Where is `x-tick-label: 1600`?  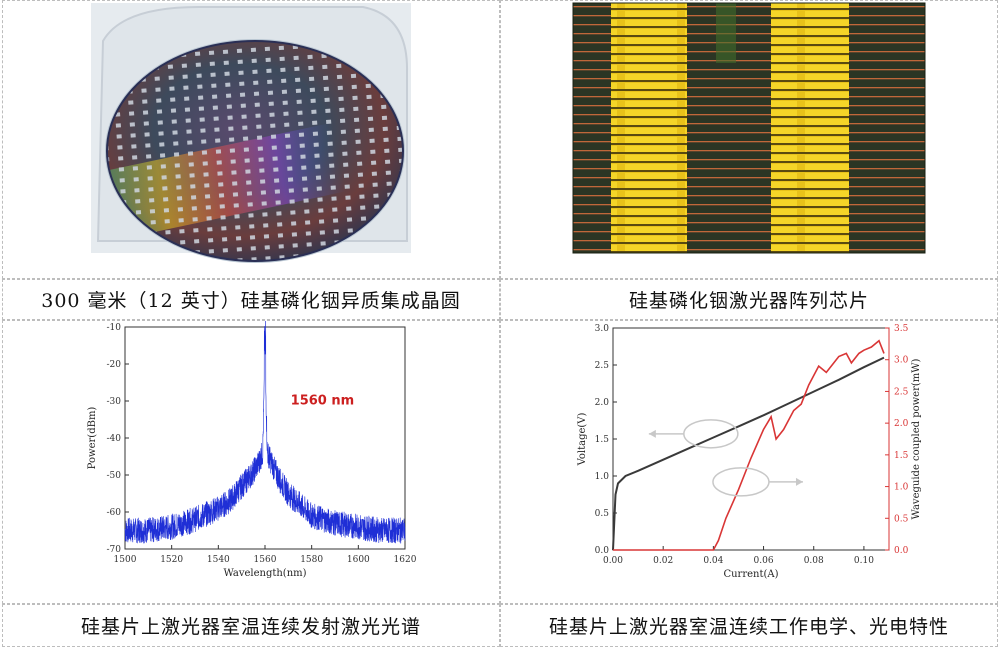
x-tick-label: 1600 is located at coordinates (358, 560).